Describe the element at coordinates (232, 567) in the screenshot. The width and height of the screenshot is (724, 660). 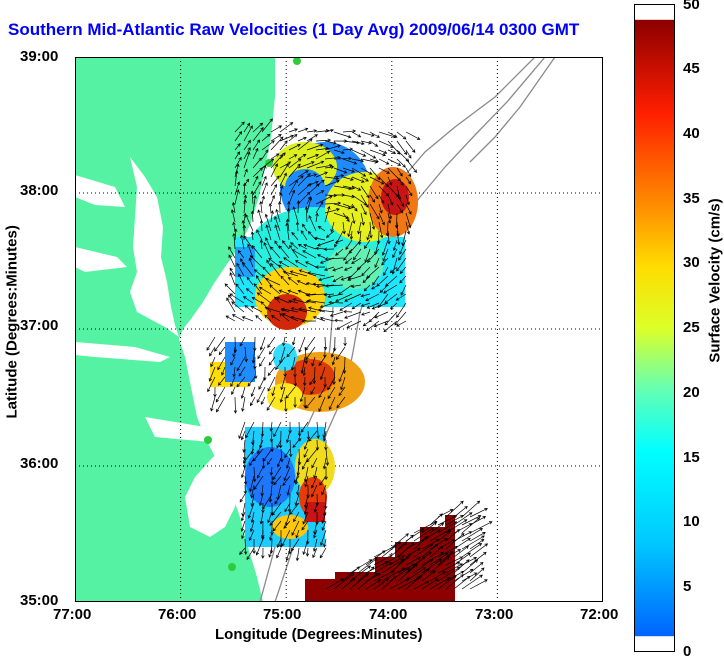
I see `station-marker` at that location.